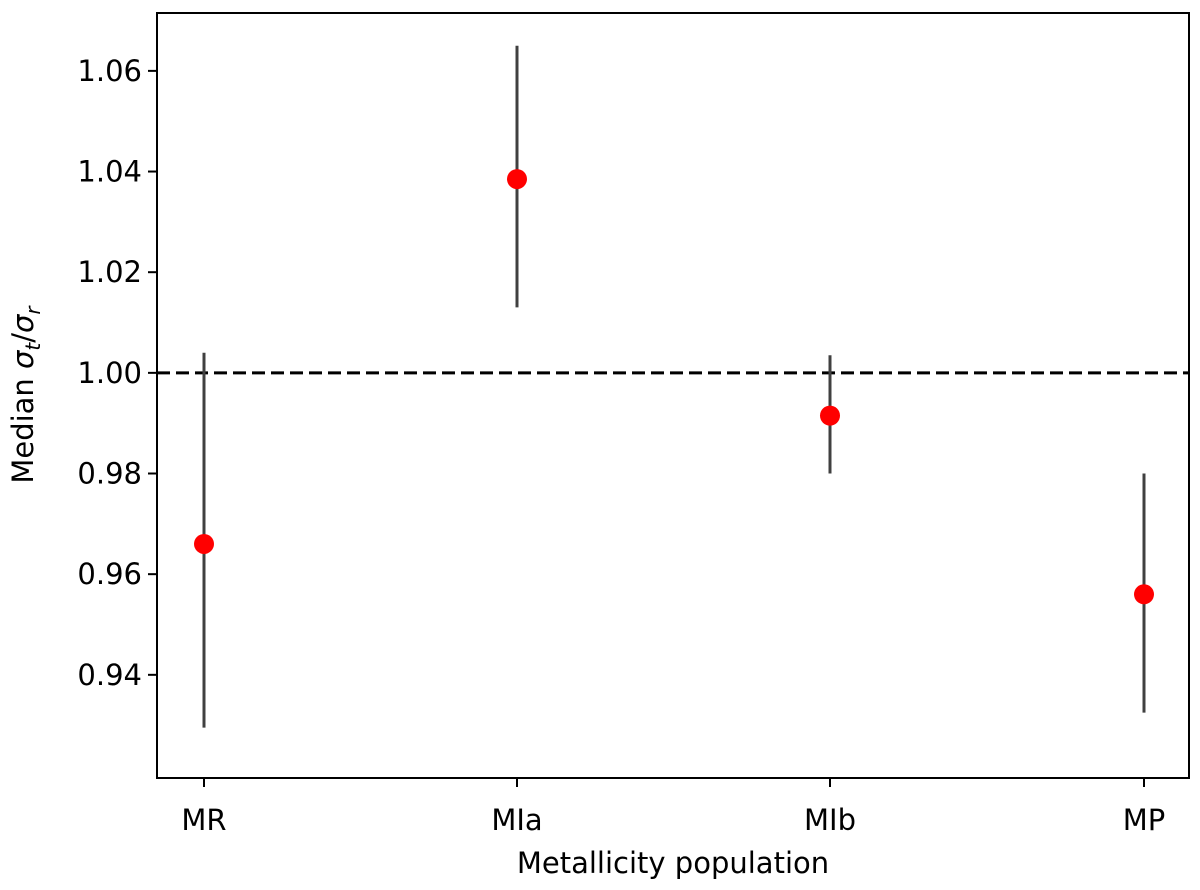  What do you see at coordinates (33, 310) in the screenshot?
I see `y-axis-label-den-sub: r` at bounding box center [33, 310].